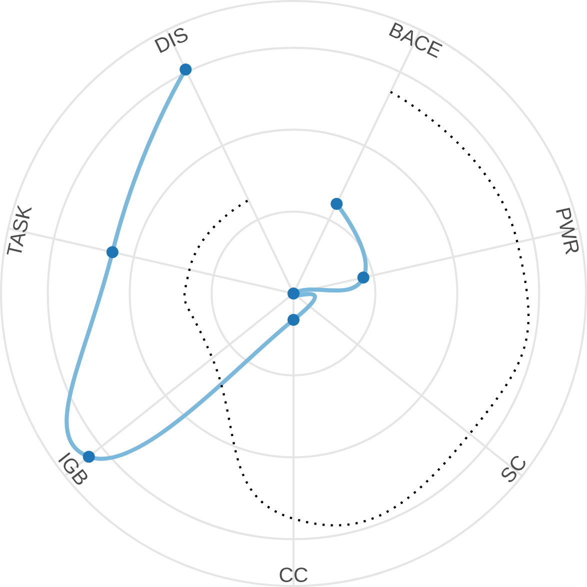 The image size is (587, 587). I want to click on spoke-label: DIS, so click(171, 41).